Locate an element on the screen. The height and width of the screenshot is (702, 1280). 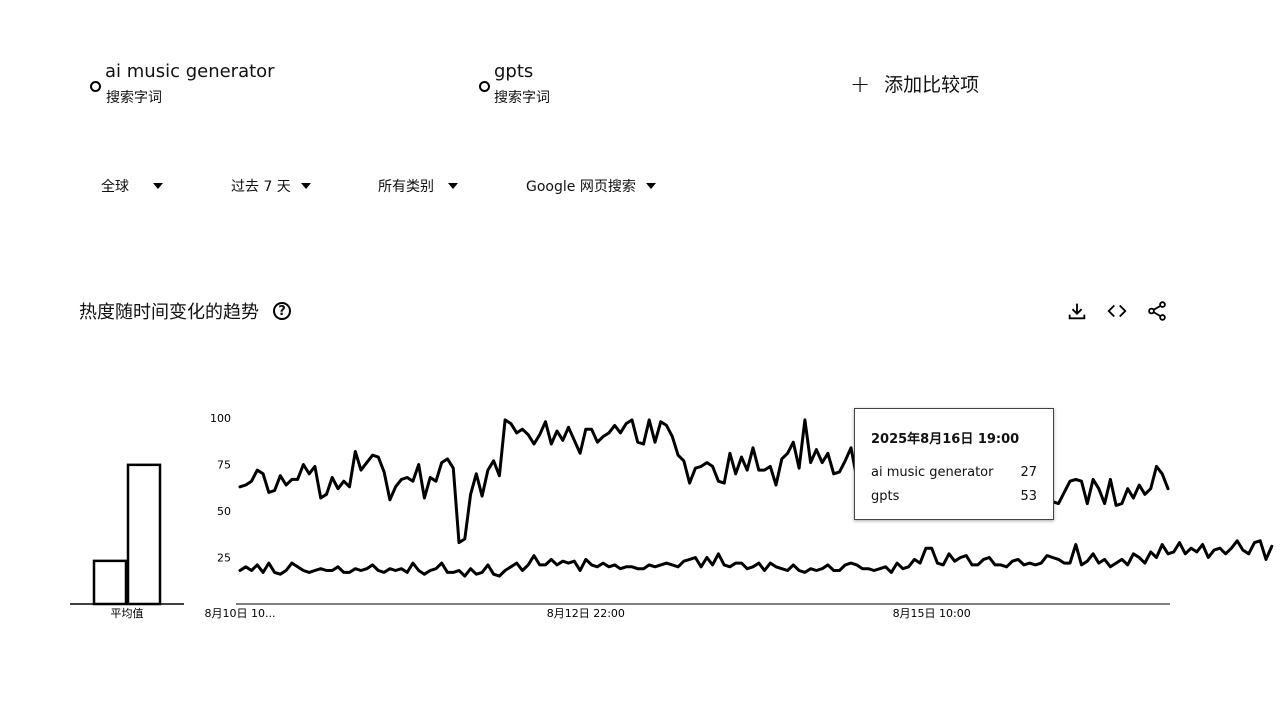
tooltip-value: 53 is located at coordinates (1028, 496).